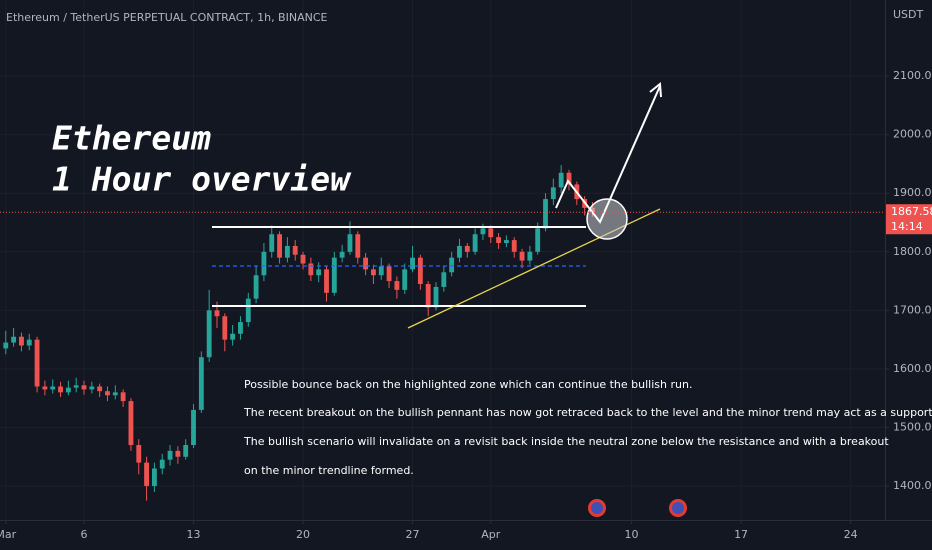 The height and width of the screenshot is (550, 932). I want to click on y-tick-label: 1900.00, so click(912, 192).